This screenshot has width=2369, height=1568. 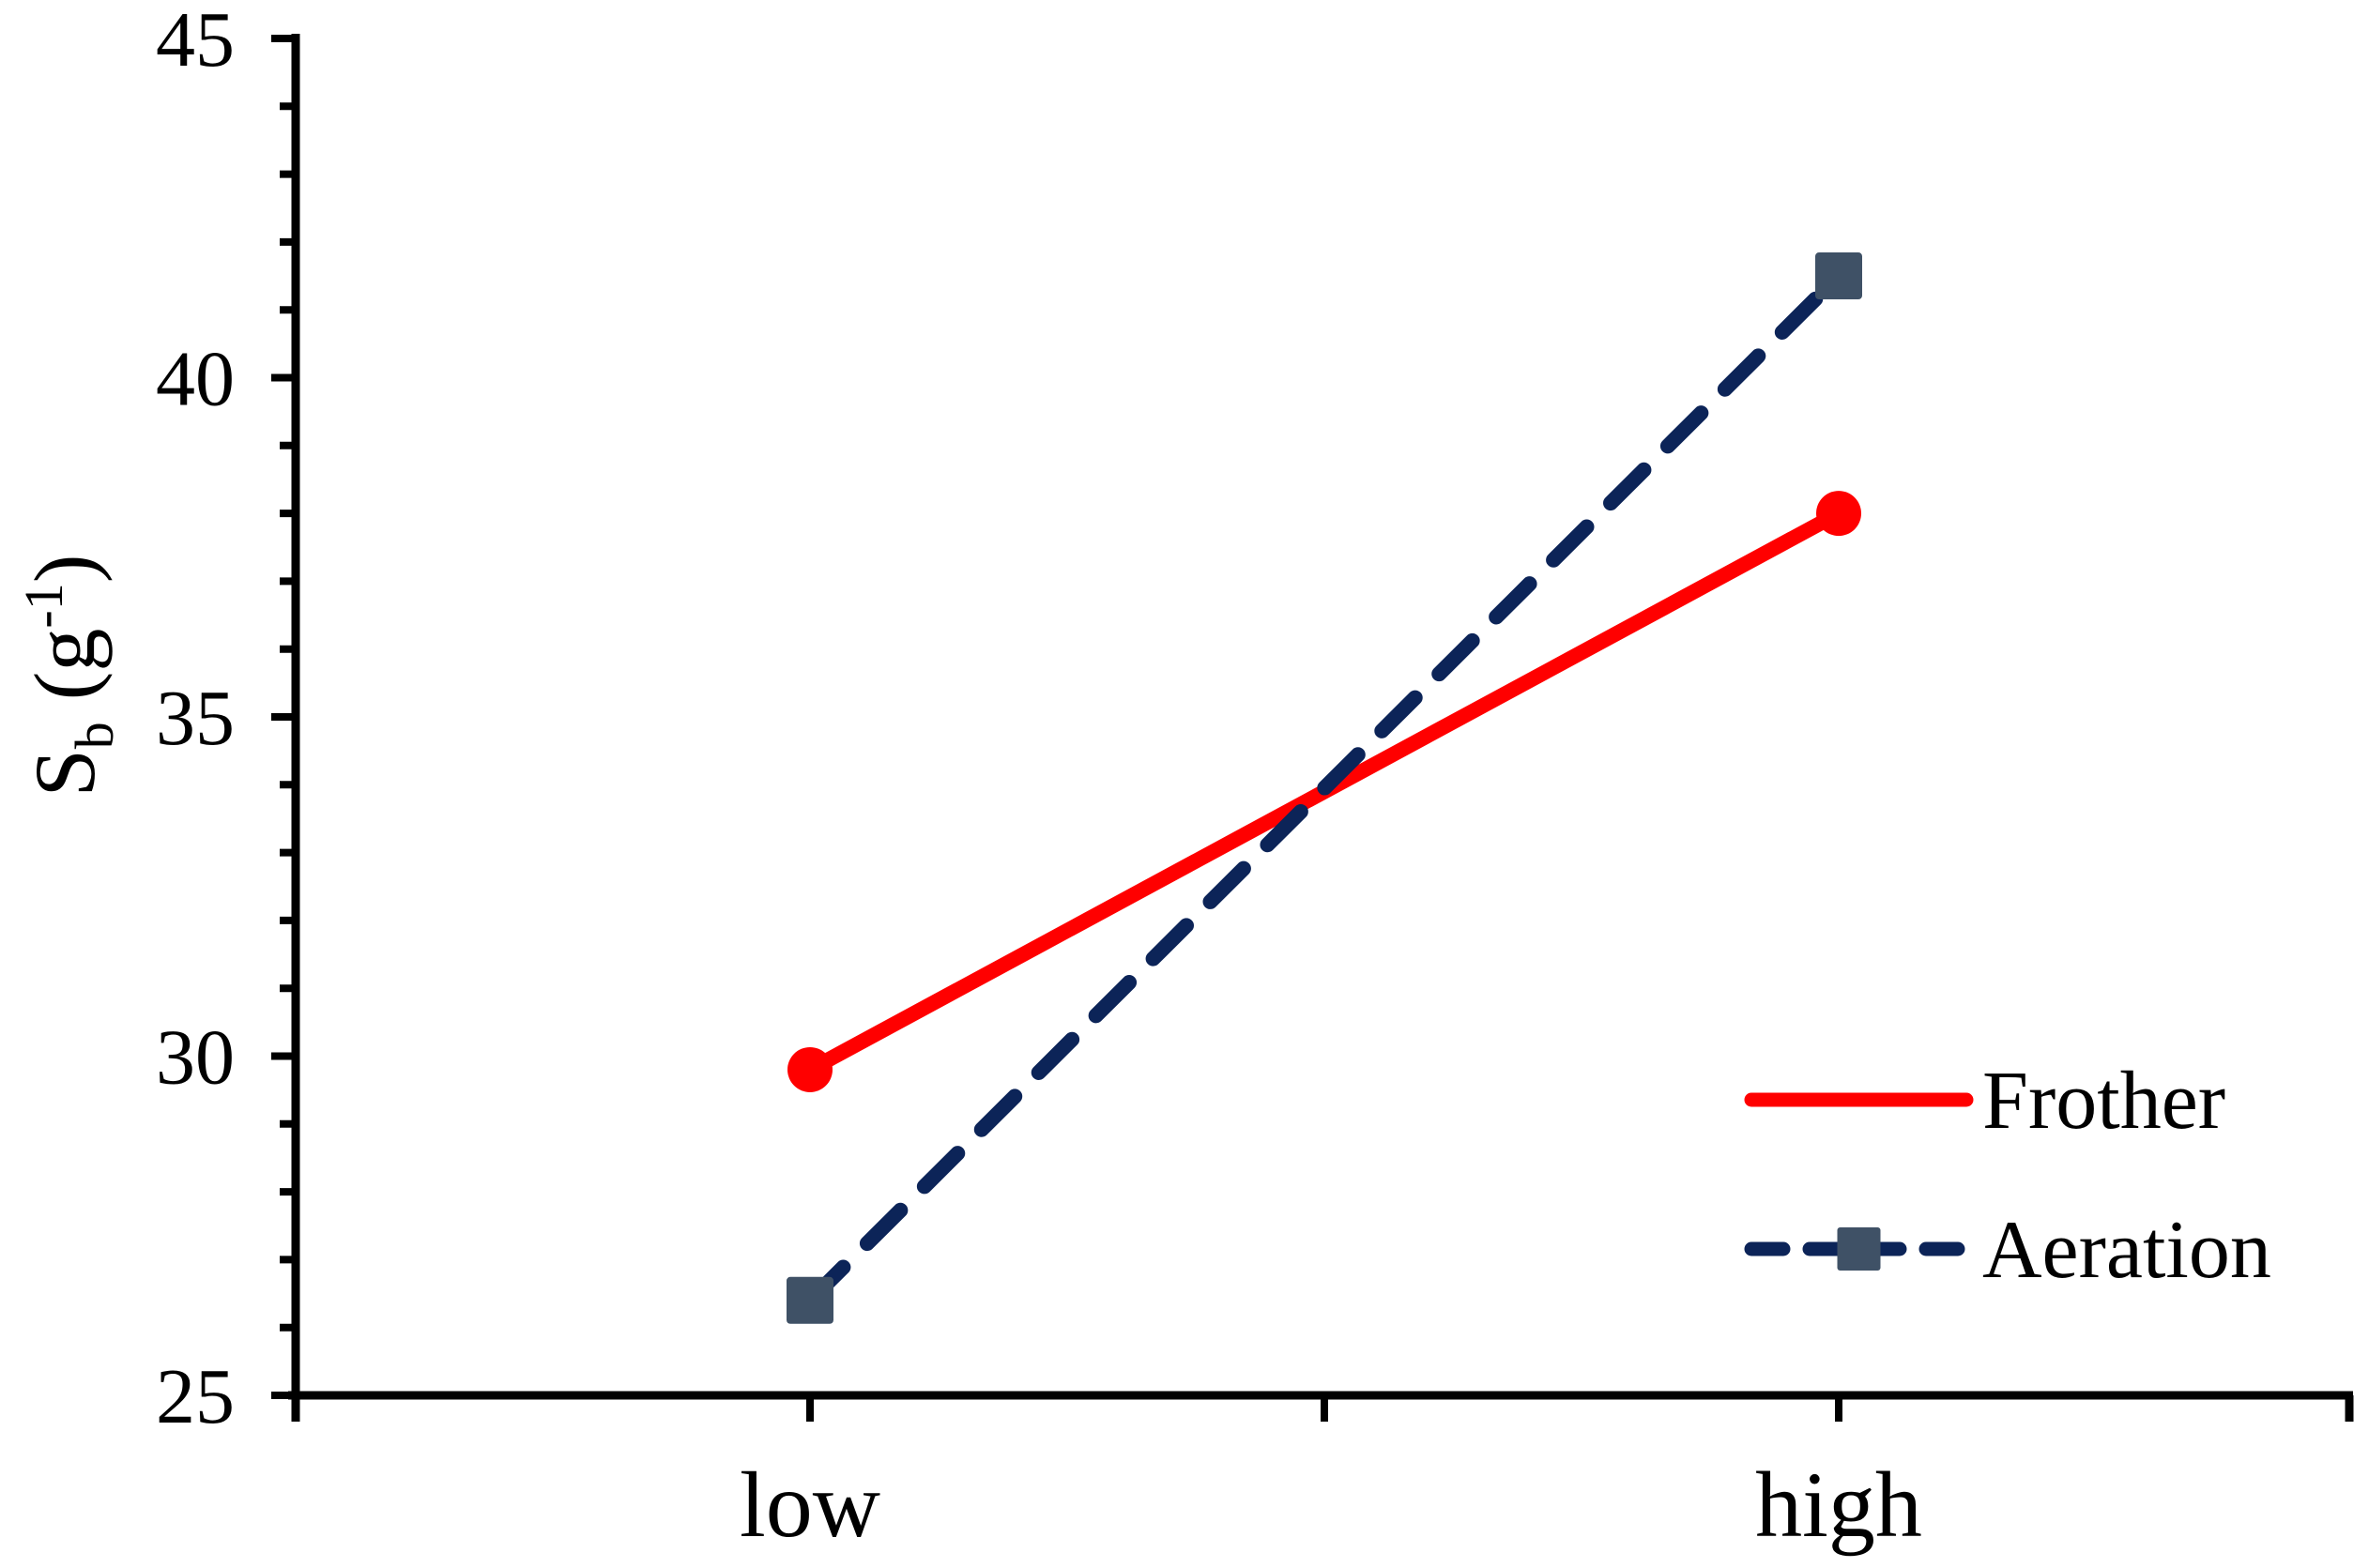 I want to click on y-tick-label-45: 45, so click(x=196, y=42).